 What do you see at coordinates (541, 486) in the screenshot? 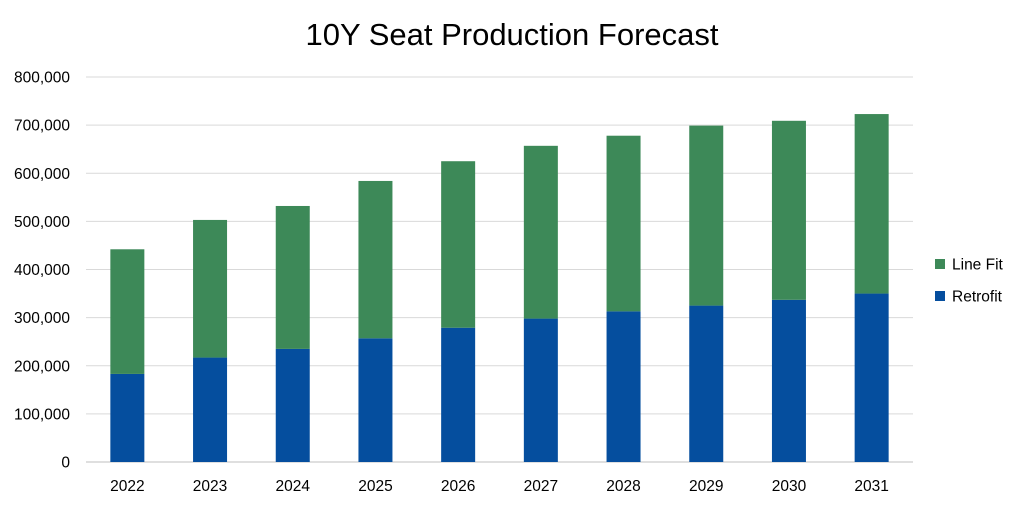
I see `x-tick-label: 2027` at bounding box center [541, 486].